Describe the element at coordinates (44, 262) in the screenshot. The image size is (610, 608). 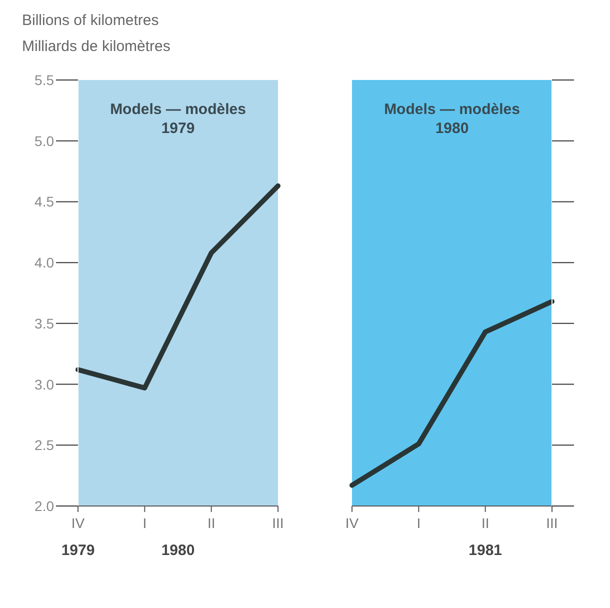
I see `y-tick-label: 4.0` at that location.